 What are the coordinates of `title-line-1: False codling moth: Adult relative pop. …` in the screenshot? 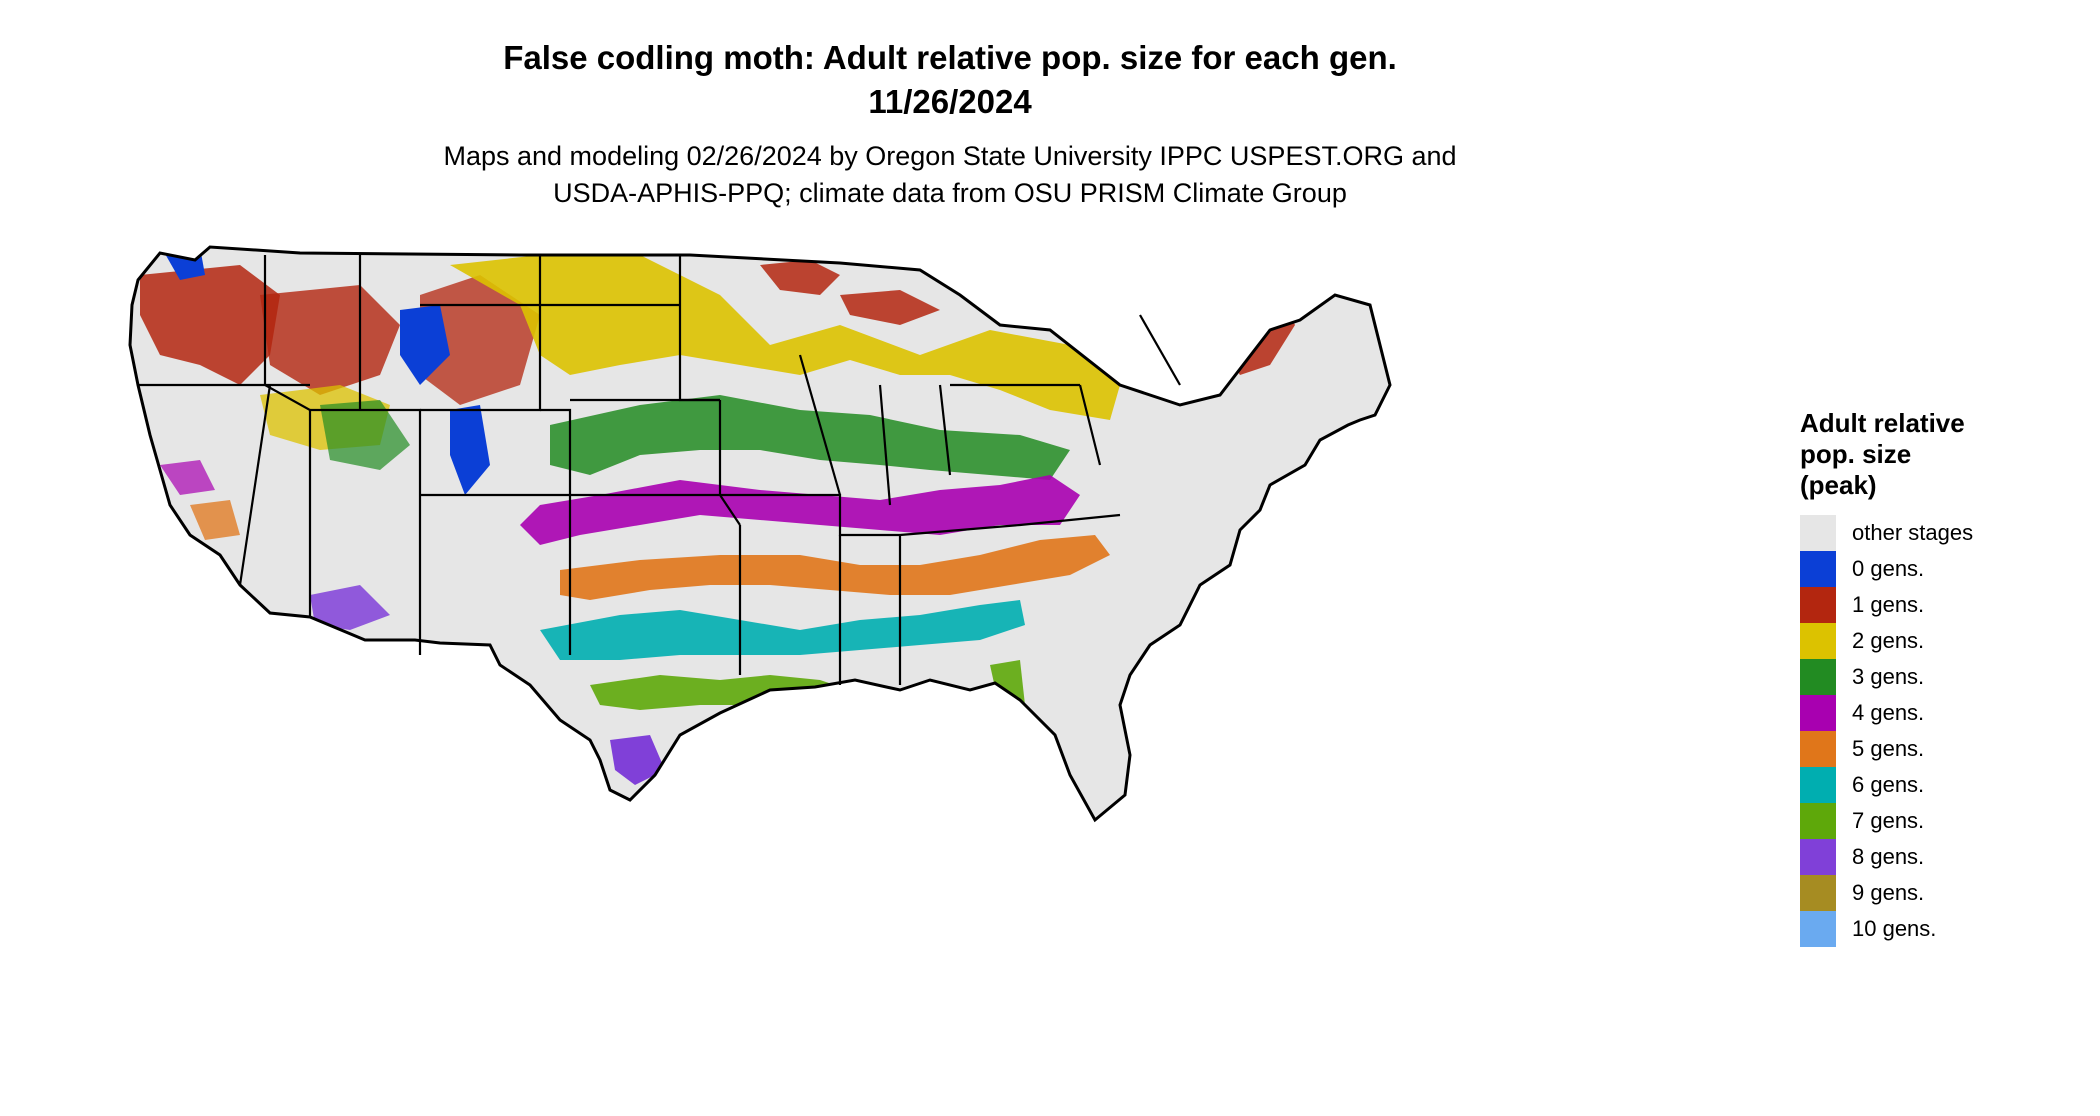 It's located at (950, 58).